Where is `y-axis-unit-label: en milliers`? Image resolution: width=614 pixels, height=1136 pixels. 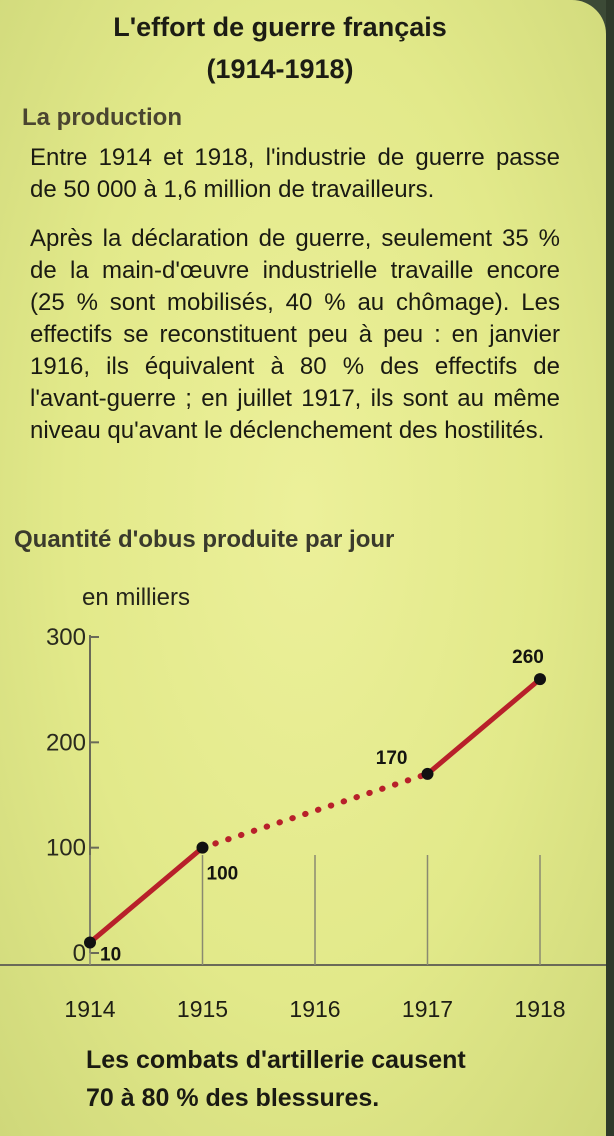 y-axis-unit-label: en milliers is located at coordinates (136, 597).